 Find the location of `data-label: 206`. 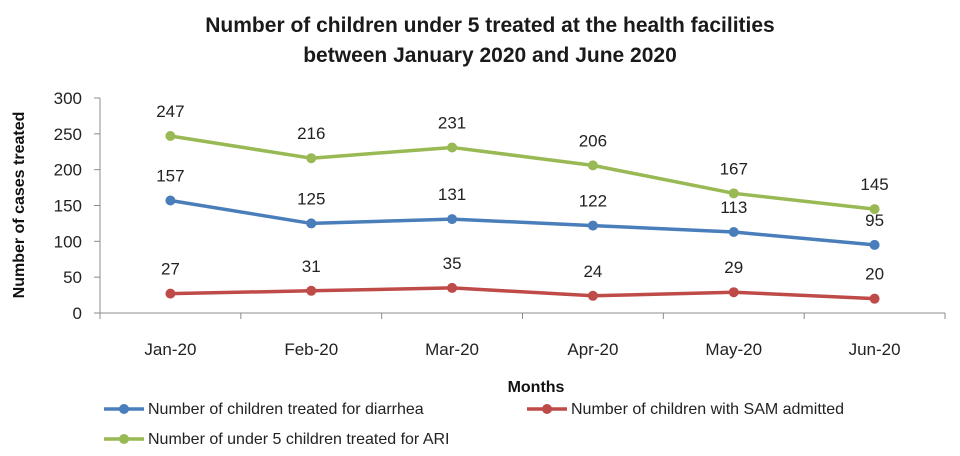

data-label: 206 is located at coordinates (593, 140).